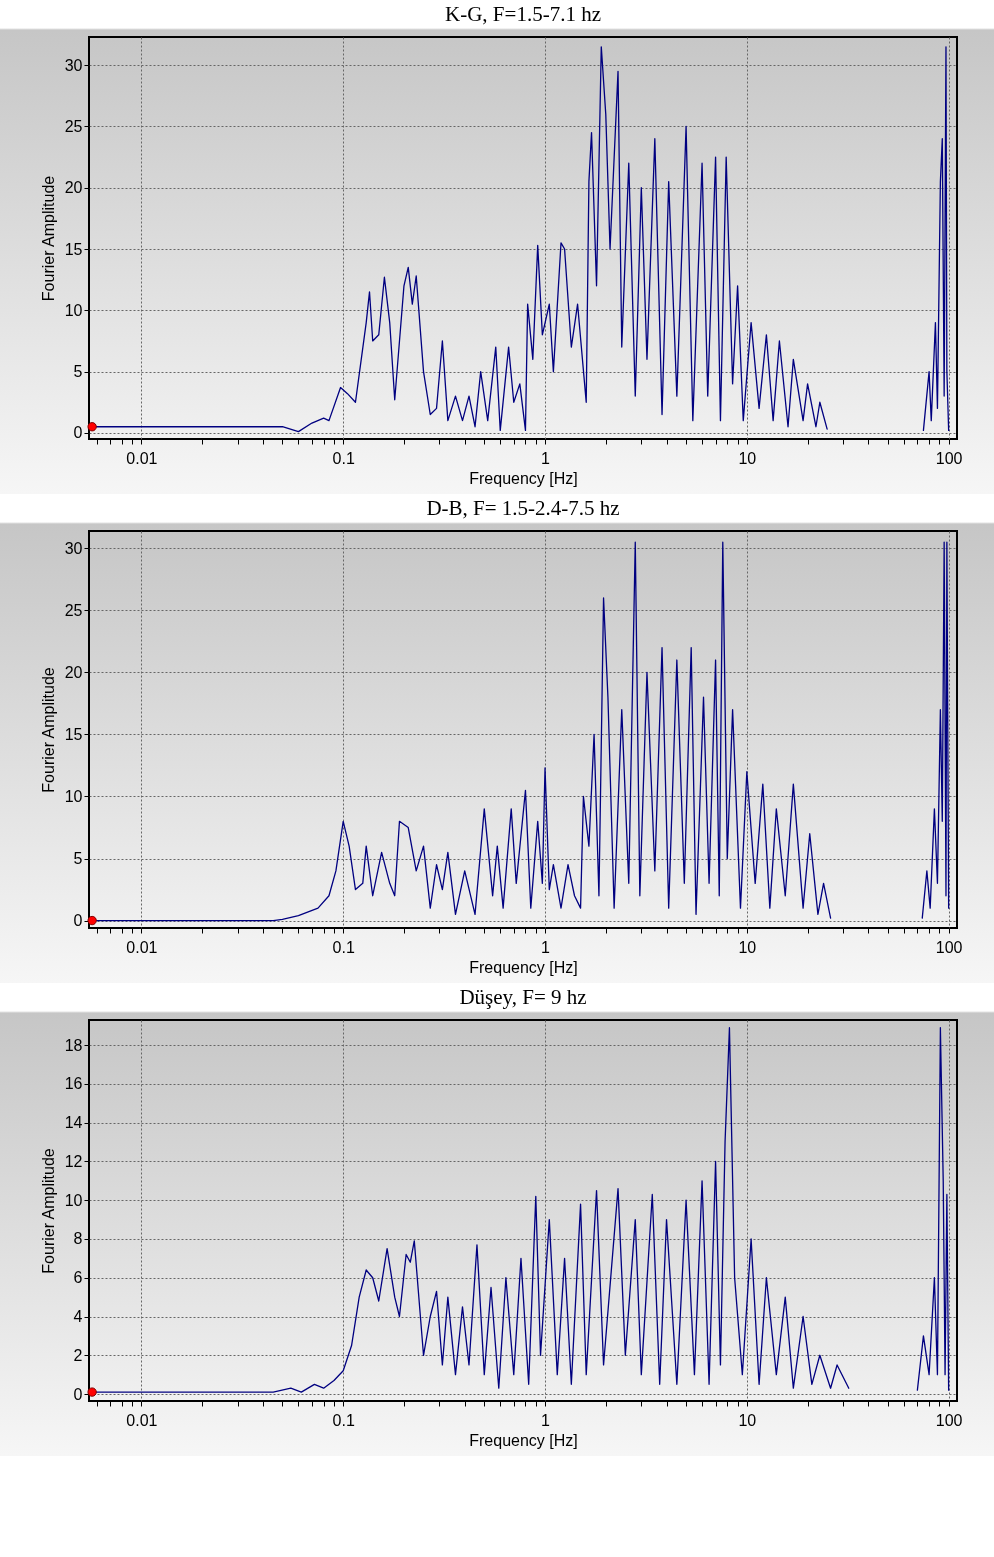 Image resolution: width=994 pixels, height=1557 pixels. I want to click on chart-title: D-B, F= 1.5-2.4-7.5 hz, so click(523, 508).